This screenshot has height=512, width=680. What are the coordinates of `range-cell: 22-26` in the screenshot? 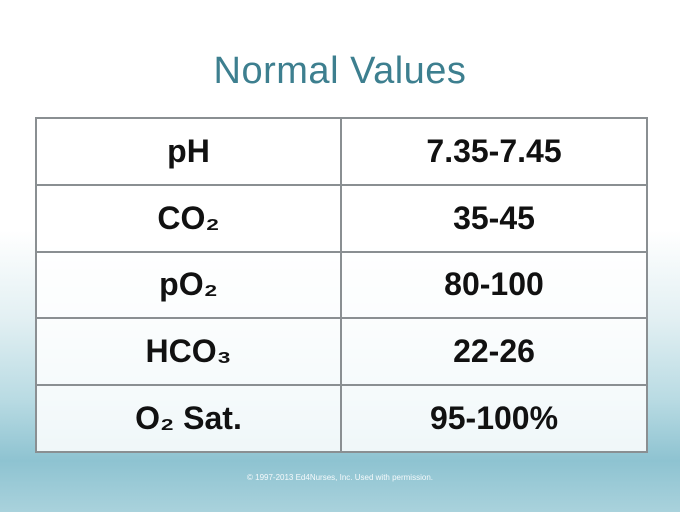 It's located at (494, 352).